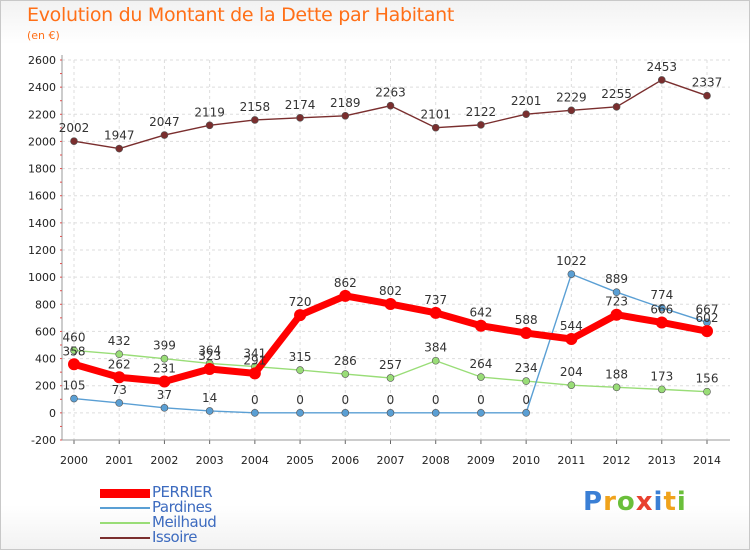 This screenshot has width=750, height=550. Describe the element at coordinates (390, 114) in the screenshot. I see `series-issoire` at that location.